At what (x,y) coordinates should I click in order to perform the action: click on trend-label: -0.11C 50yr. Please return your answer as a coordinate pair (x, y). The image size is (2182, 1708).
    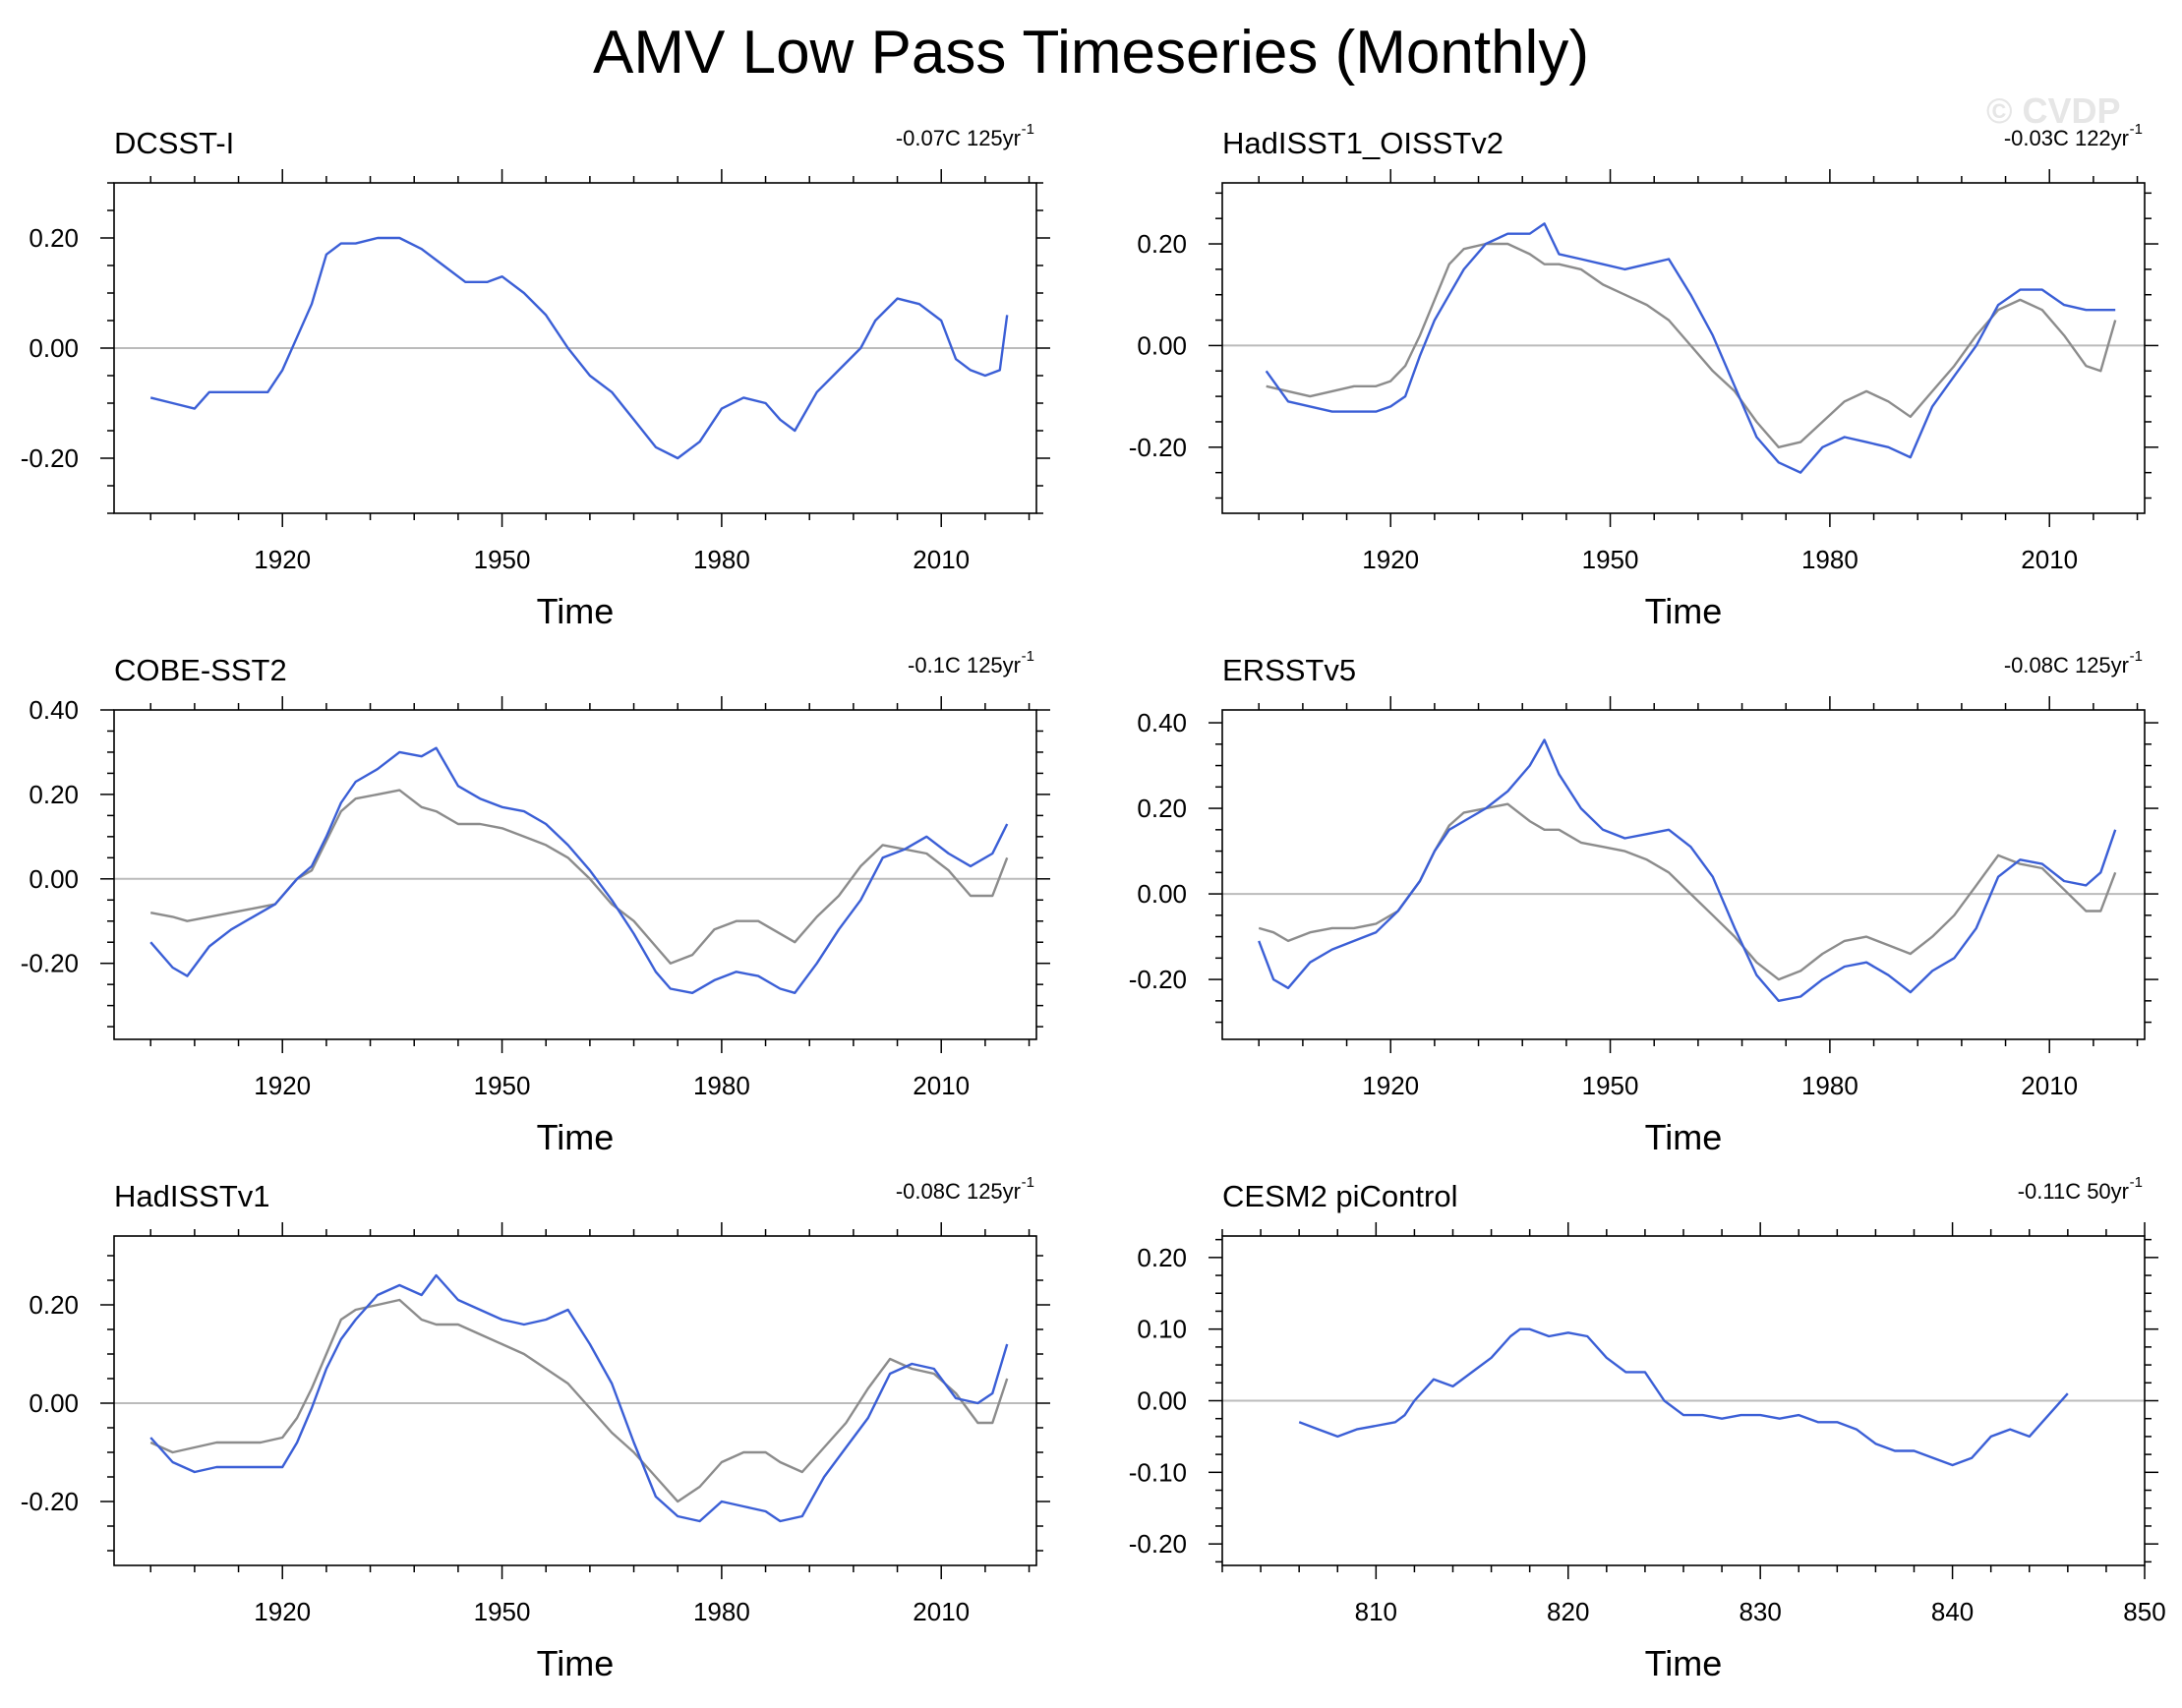
    Looking at the image, I should click on (2073, 1191).